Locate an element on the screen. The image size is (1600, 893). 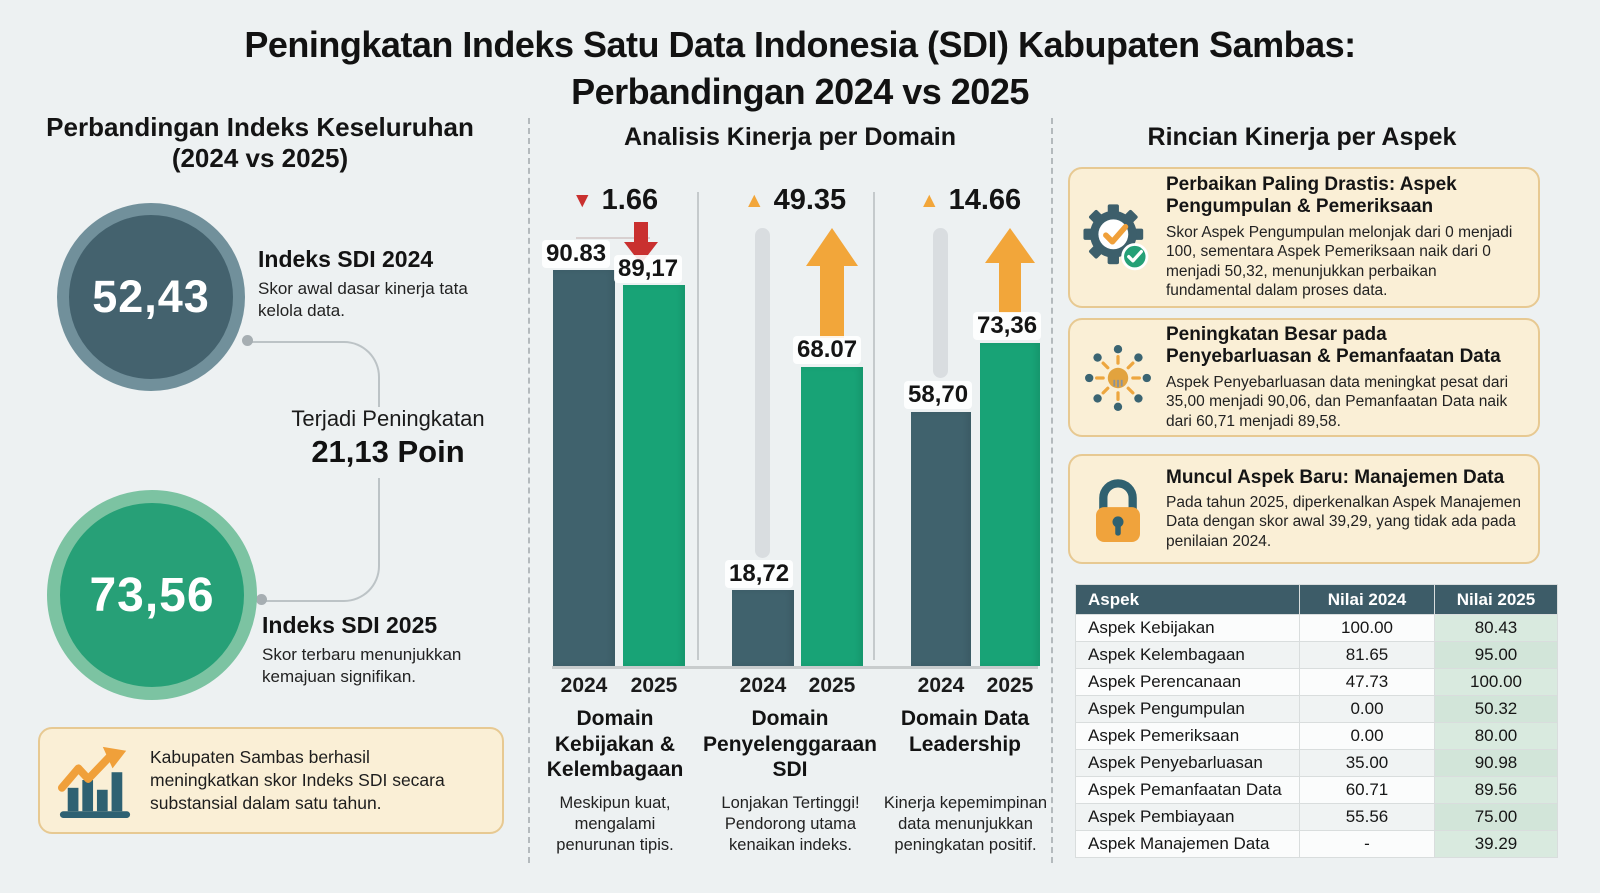
cell-nilai-2024: - is located at coordinates (1367, 844).